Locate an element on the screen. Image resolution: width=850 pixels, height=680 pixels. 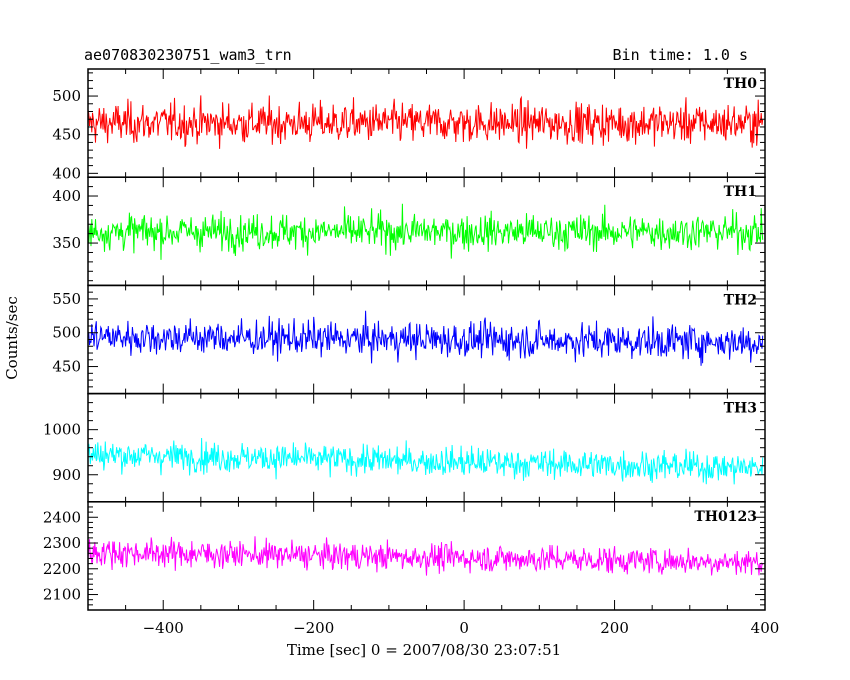
panel-th3: 900 1000 TH3 is located at coordinates (404, 447).